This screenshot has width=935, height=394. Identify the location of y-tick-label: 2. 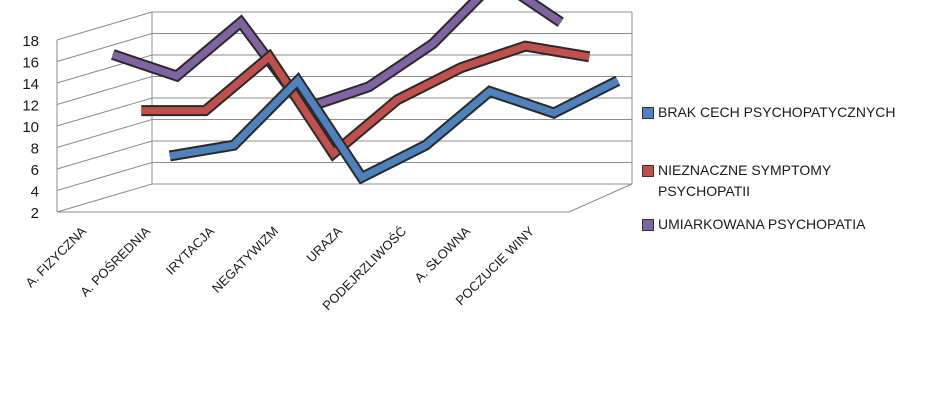
(35, 213).